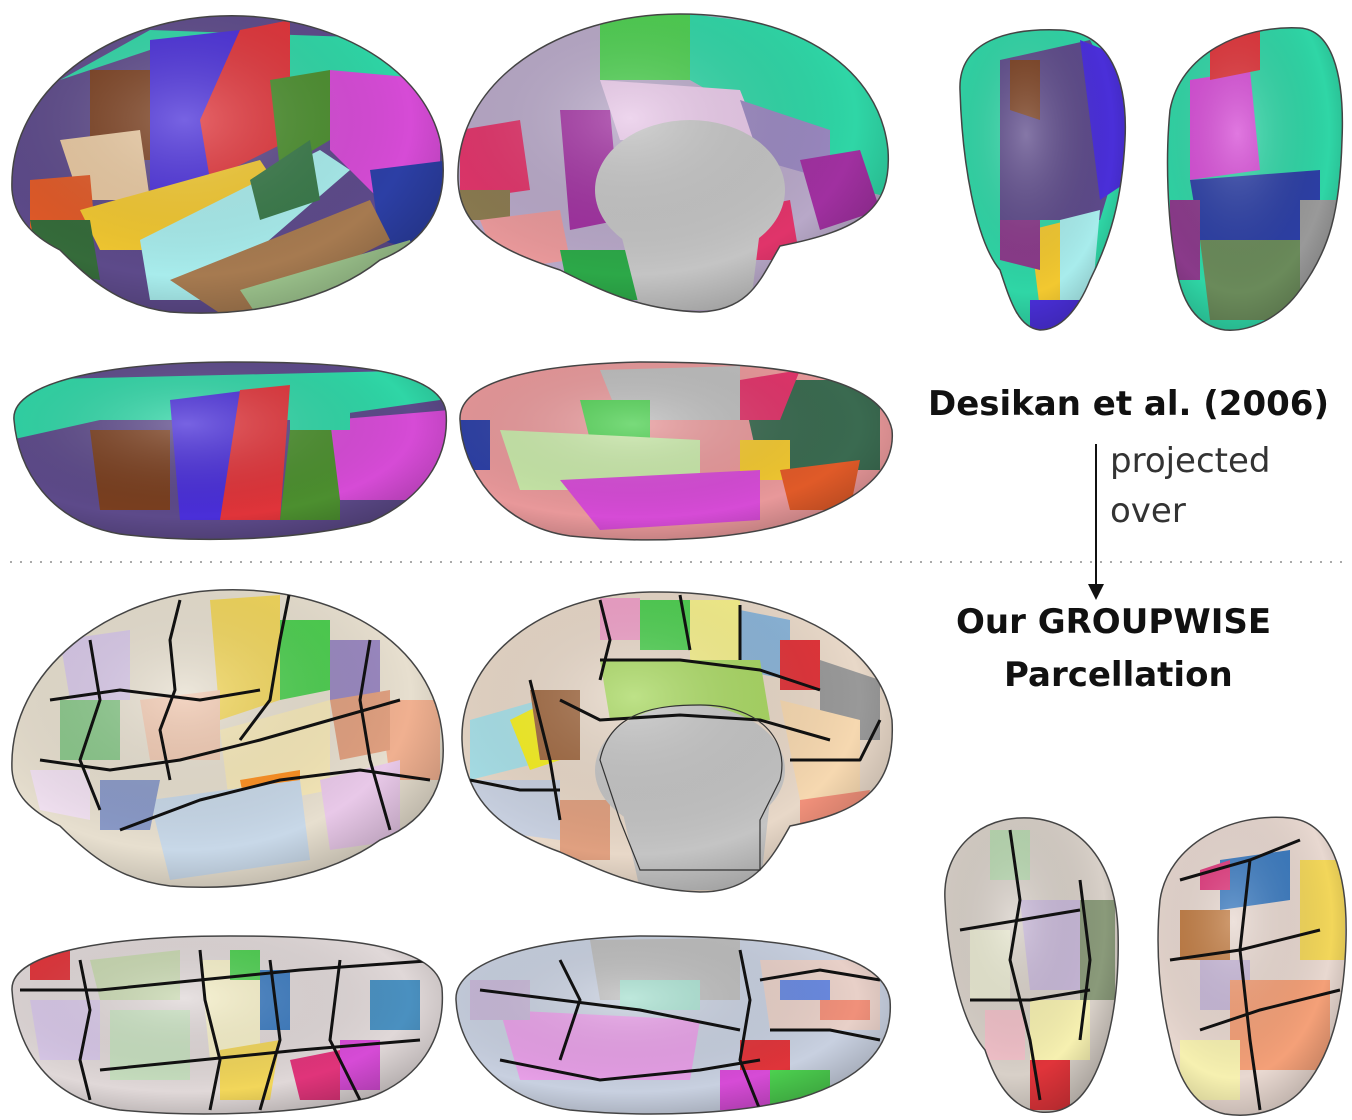 The width and height of the screenshot is (1352, 1120). What do you see at coordinates (230, 1030) in the screenshot?
I see `groupwise-dorsal-boundaries` at bounding box center [230, 1030].